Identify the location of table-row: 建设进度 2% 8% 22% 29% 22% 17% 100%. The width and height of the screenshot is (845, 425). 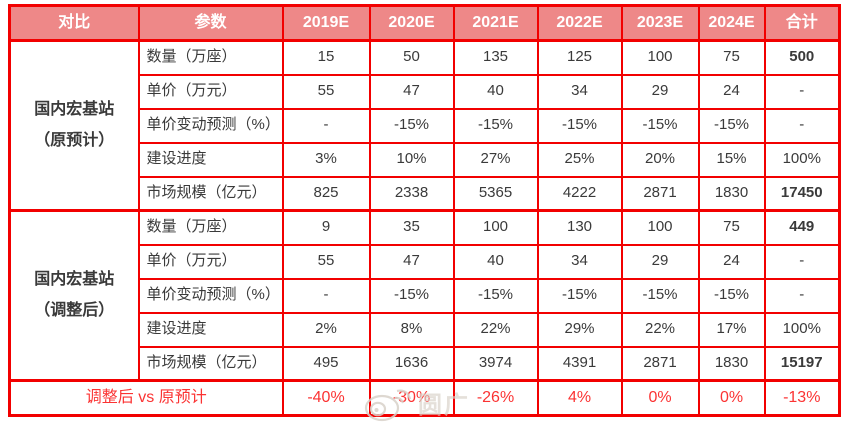
(425, 329).